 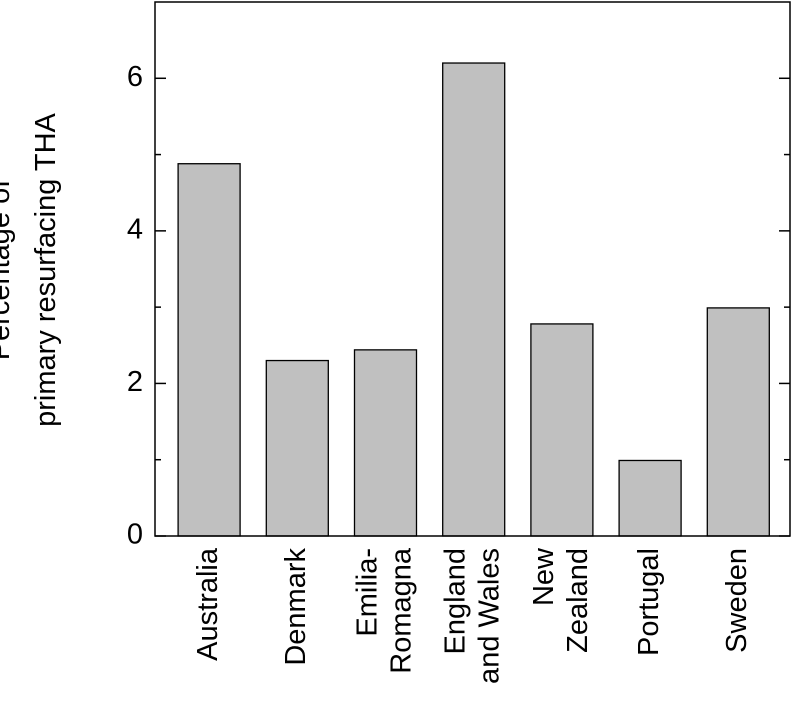 I want to click on y-tick-label: 2, so click(x=135, y=382).